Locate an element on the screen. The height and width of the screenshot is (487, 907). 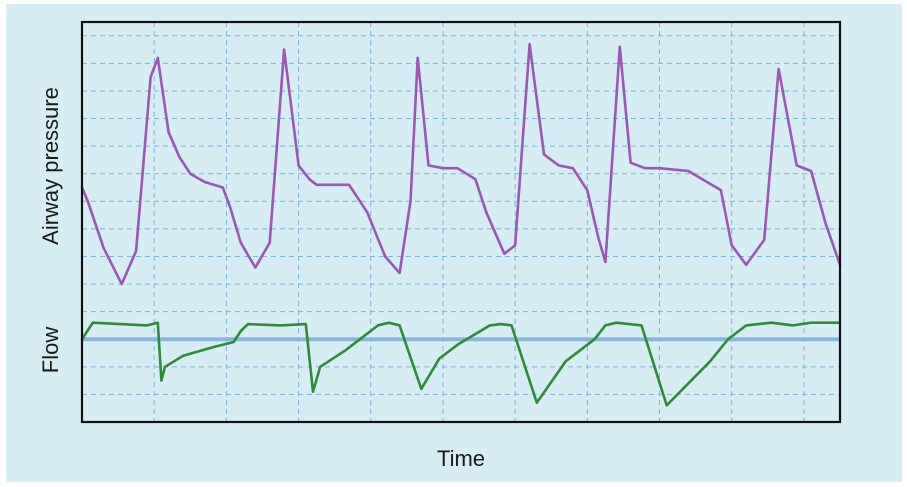
x-axis-label: Time is located at coordinates (461, 458).